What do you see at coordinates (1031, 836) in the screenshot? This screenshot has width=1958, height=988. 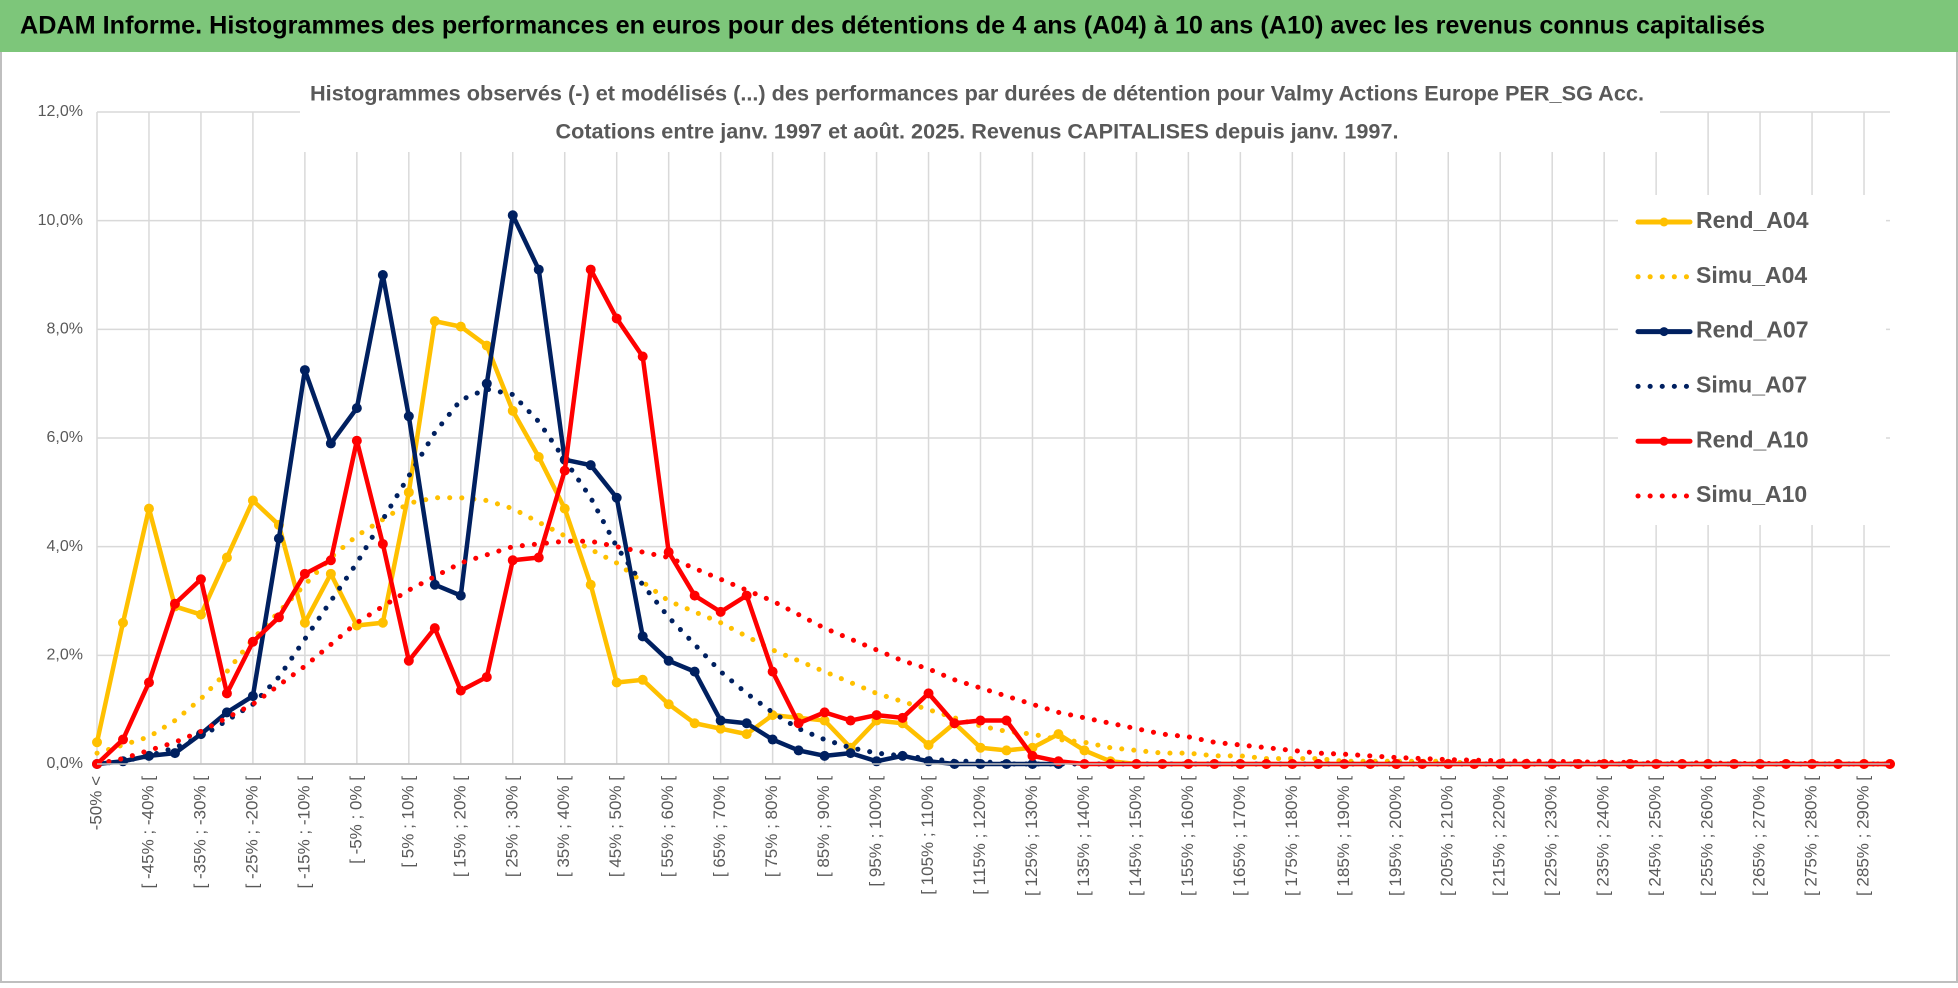 I see `x-tick-label: [ 125% ; 130% [` at bounding box center [1031, 836].